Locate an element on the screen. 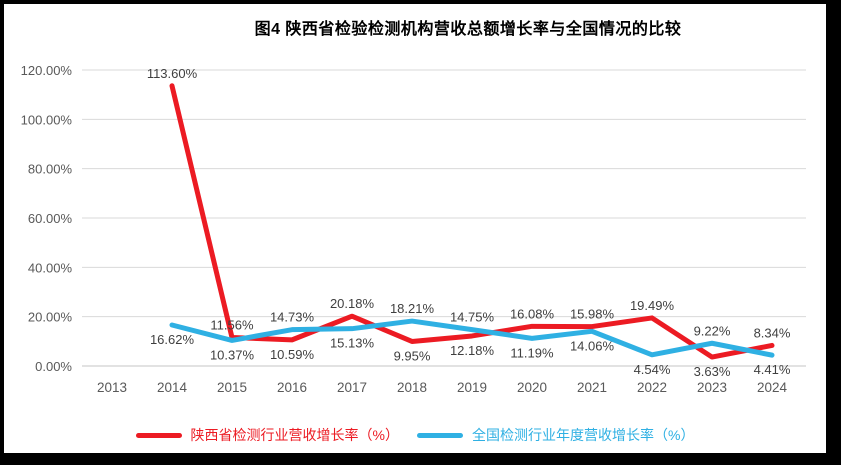 This screenshot has width=841, height=465. data-label-shaanxi: 113.60% is located at coordinates (172, 73).